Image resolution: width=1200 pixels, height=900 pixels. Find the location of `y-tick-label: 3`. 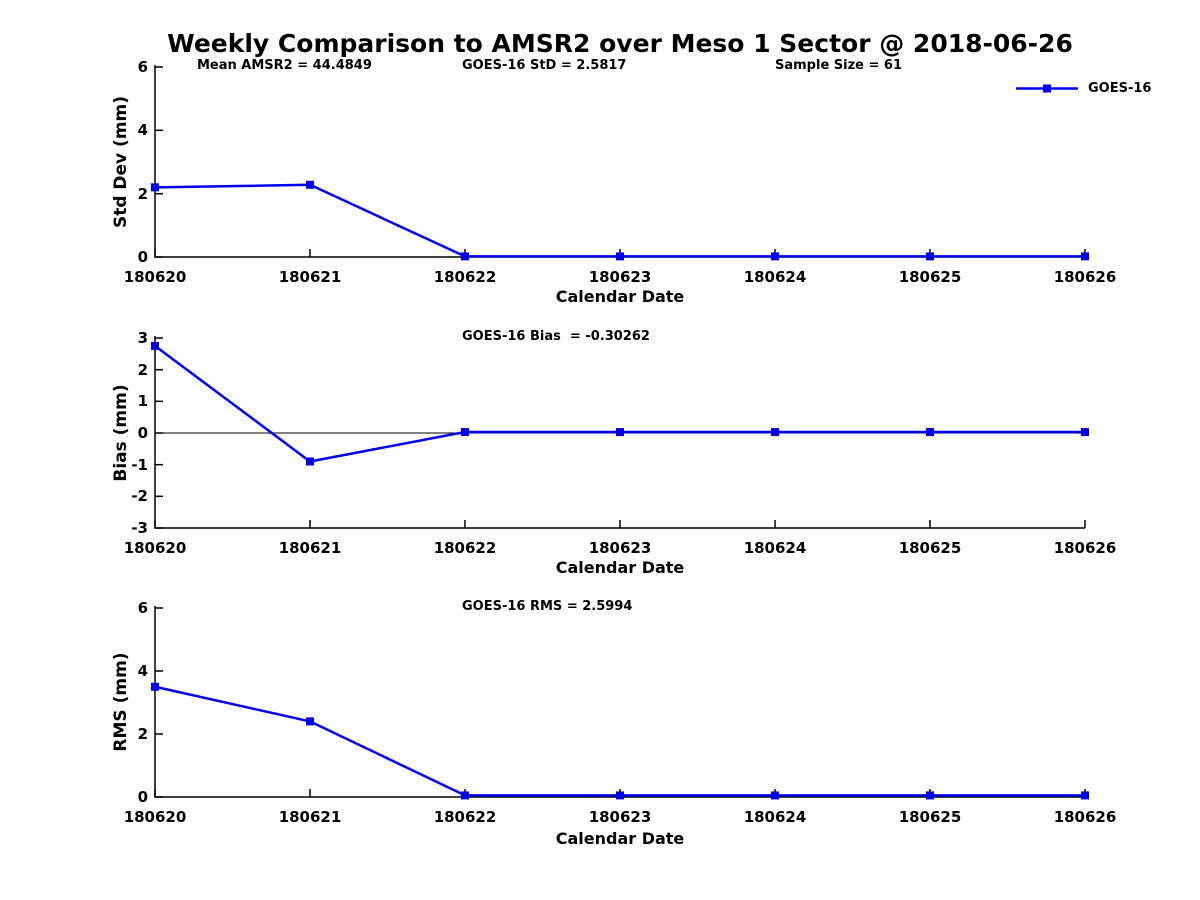

y-tick-label: 3 is located at coordinates (142, 338).